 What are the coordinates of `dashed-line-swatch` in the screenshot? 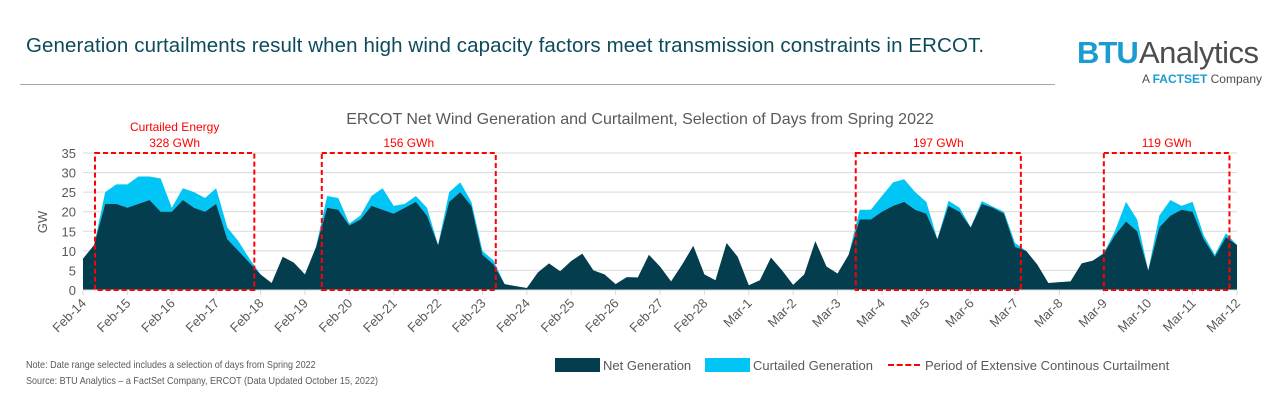 It's located at (904, 365).